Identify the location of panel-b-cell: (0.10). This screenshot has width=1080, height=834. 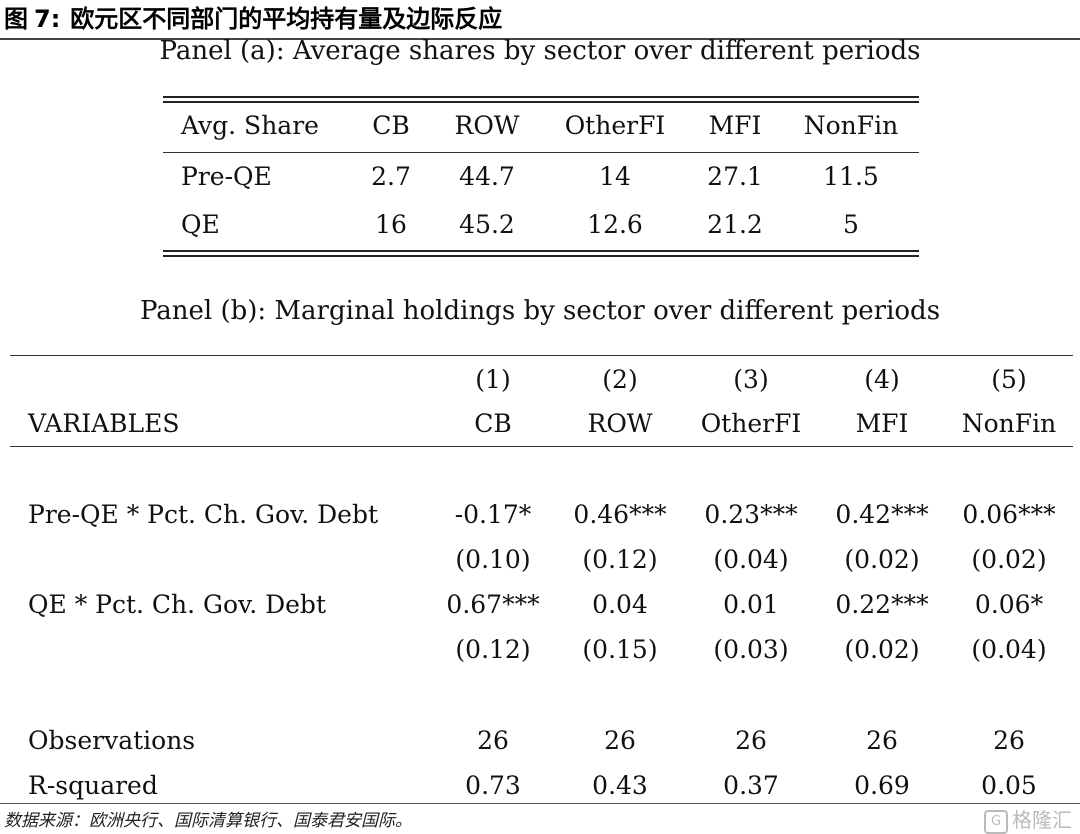
(493, 559).